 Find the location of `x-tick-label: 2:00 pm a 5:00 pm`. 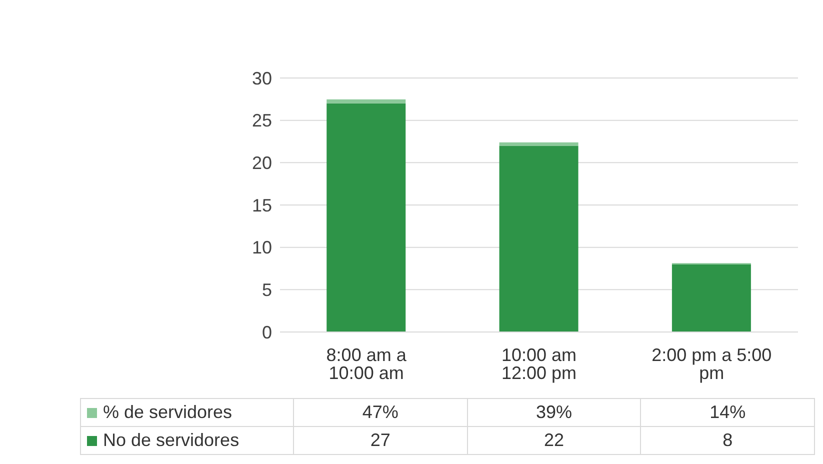

x-tick-label: 2:00 pm a 5:00 pm is located at coordinates (712, 363).